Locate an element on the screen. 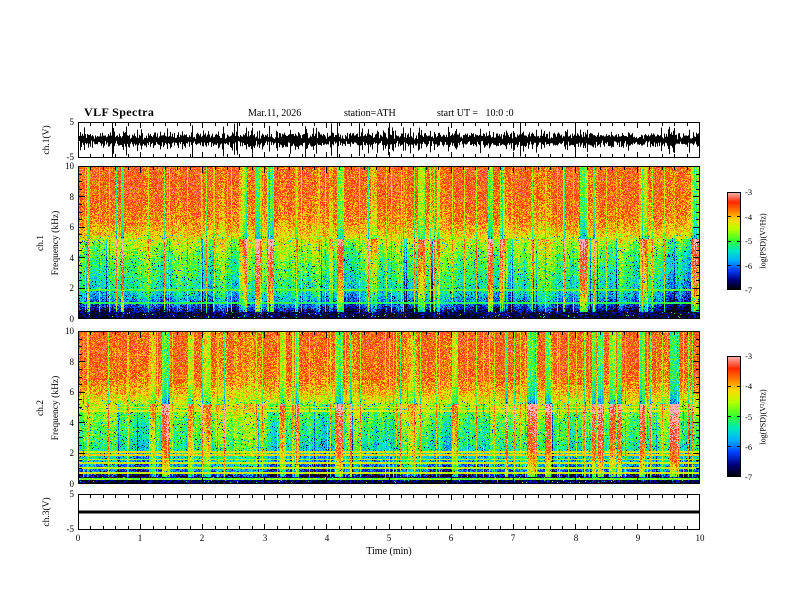 The image size is (792, 612). station-label: station=ATH is located at coordinates (370, 113).